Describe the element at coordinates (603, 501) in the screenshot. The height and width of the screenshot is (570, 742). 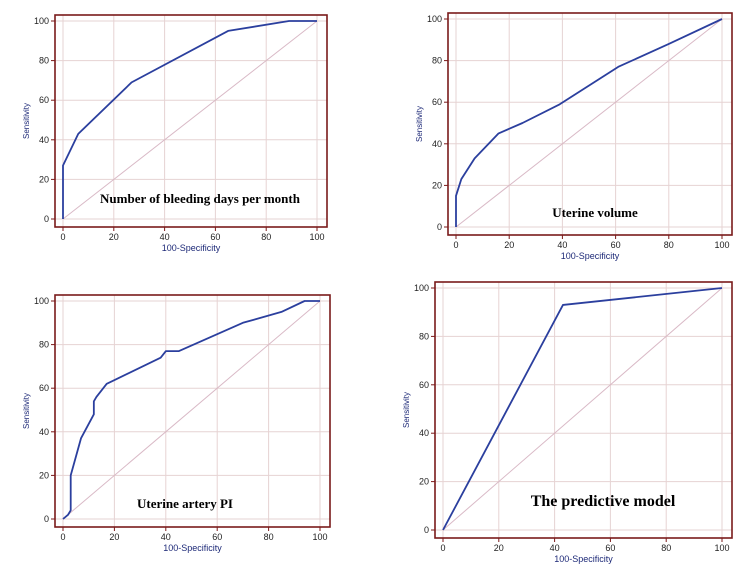
I see `panel-title: The predictive model` at that location.